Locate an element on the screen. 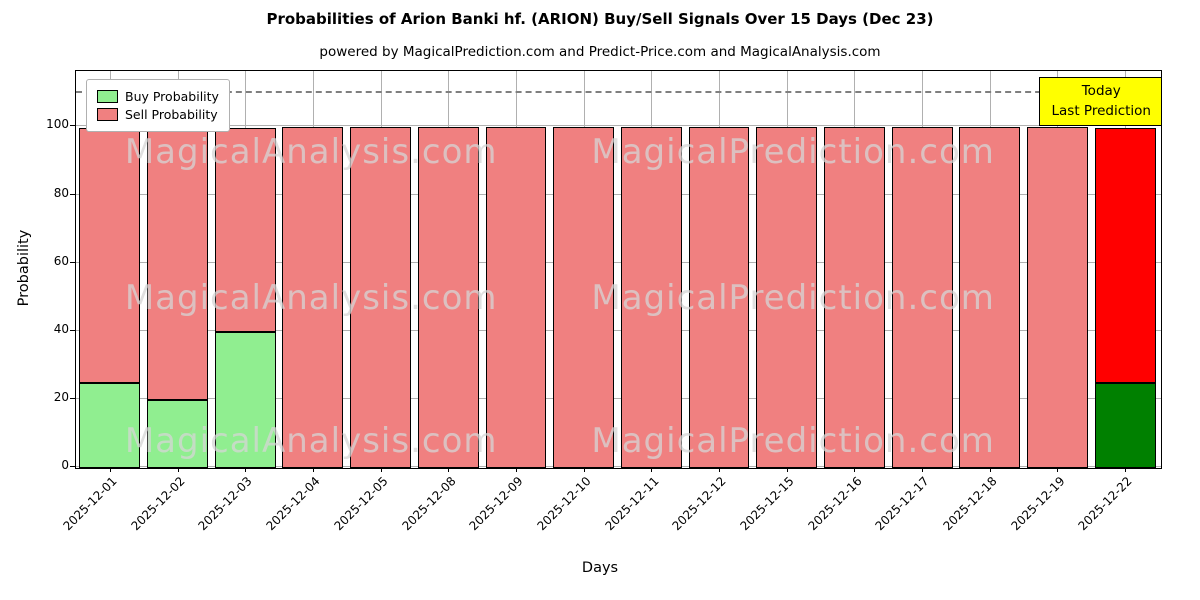 This screenshot has width=1200, height=600. legend-label: Buy Probability is located at coordinates (172, 96).